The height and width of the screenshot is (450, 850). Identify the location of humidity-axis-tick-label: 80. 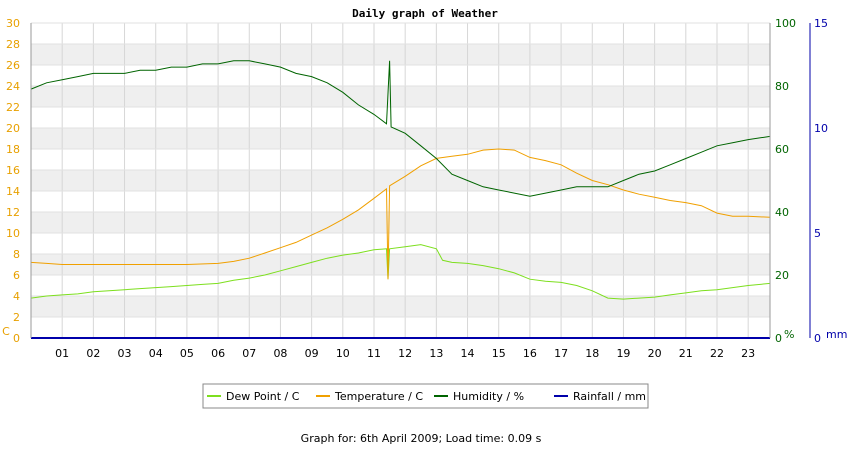
(782, 86).